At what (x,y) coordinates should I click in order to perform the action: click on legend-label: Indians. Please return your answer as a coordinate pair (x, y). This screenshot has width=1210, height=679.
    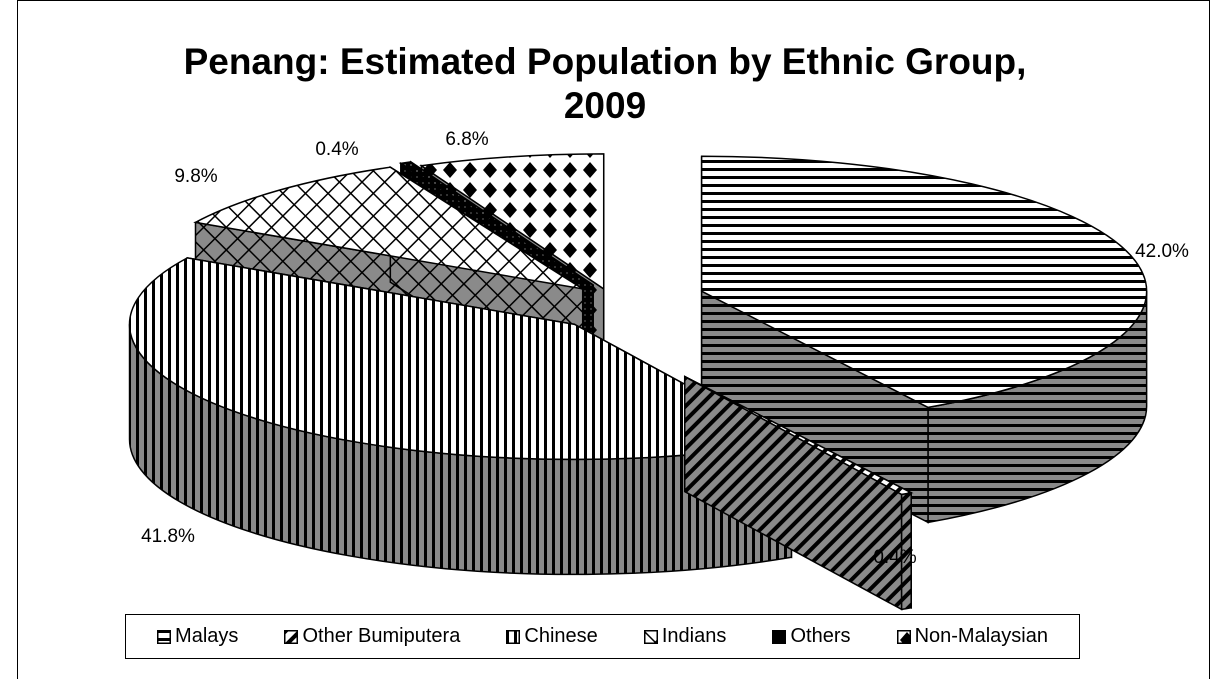
    Looking at the image, I should click on (694, 636).